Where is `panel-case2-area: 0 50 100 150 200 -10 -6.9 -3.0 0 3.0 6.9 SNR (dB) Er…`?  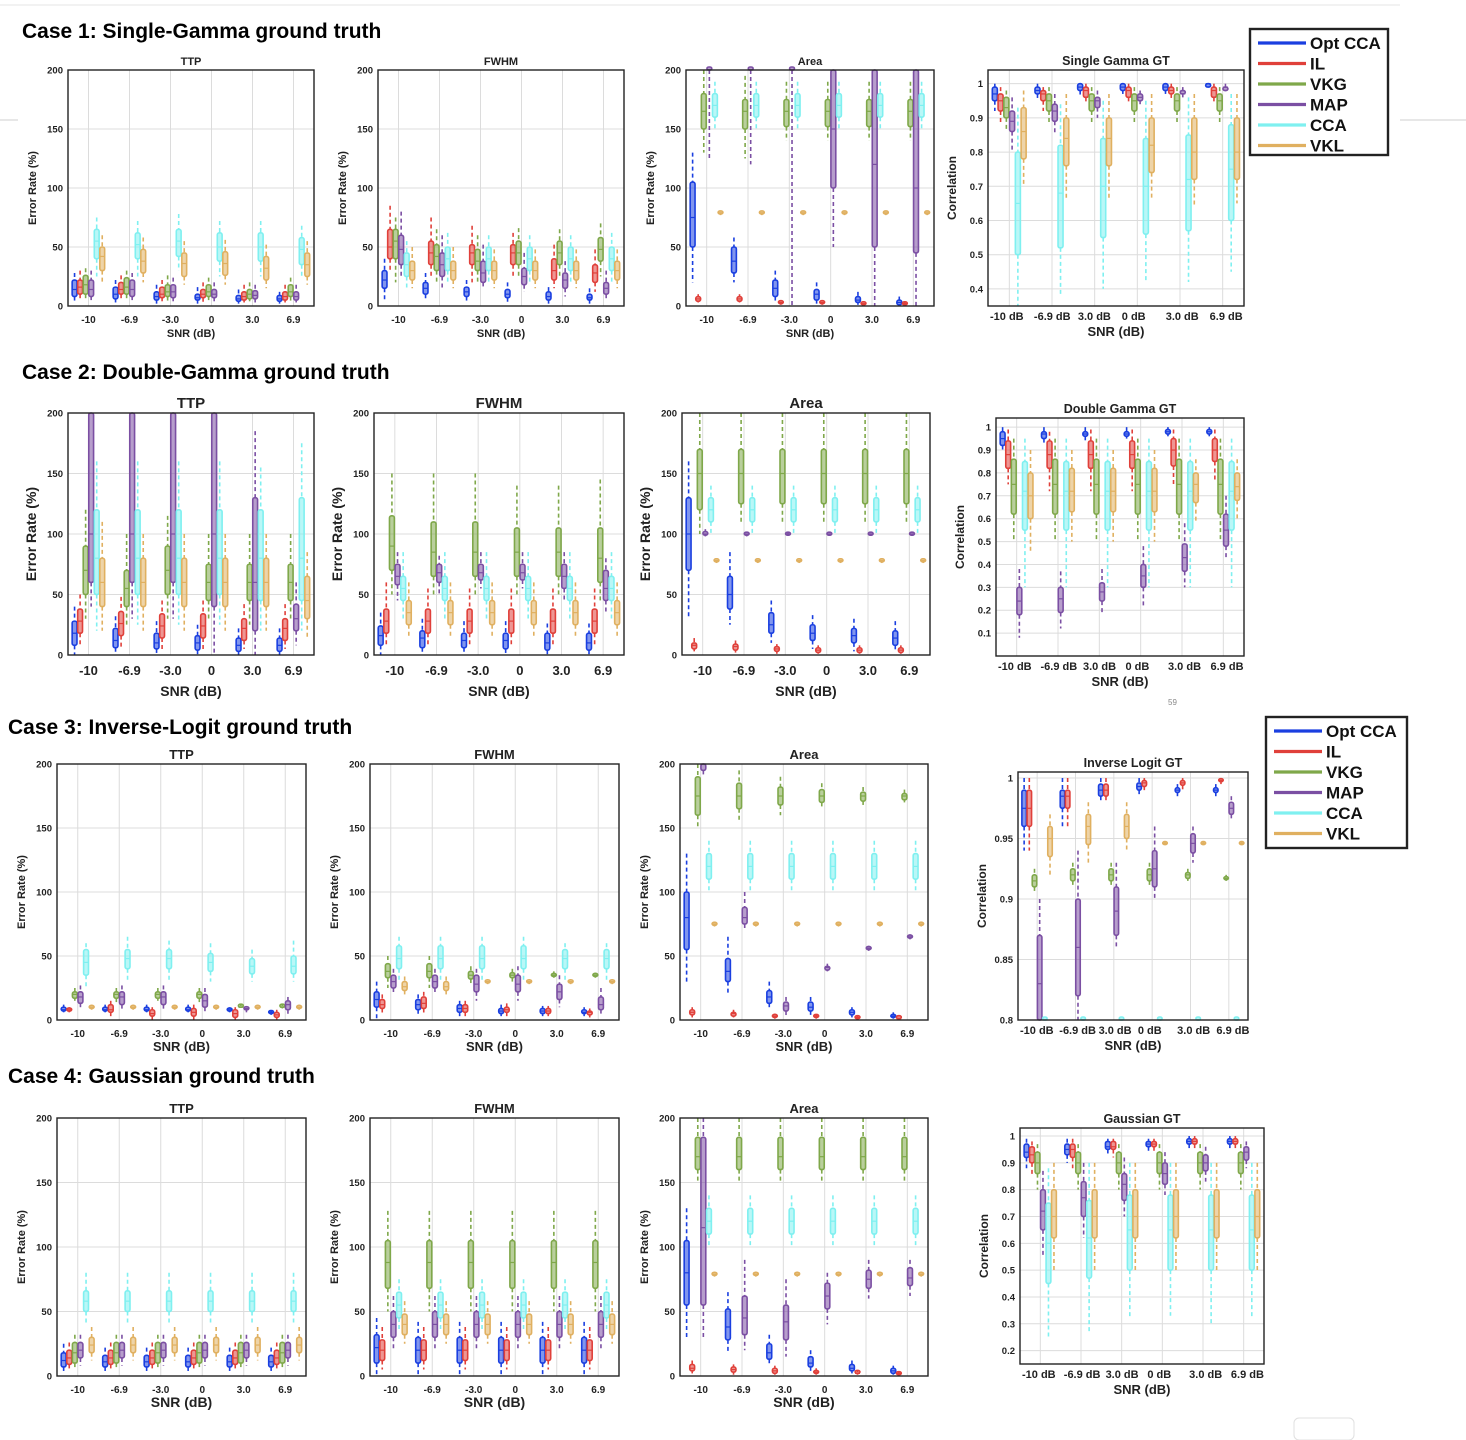 panel-case2-area: 0 50 100 150 200 -10 -6.9 -3.0 0 3.0 6.9 SNR (dB) Er… is located at coordinates (784, 547).